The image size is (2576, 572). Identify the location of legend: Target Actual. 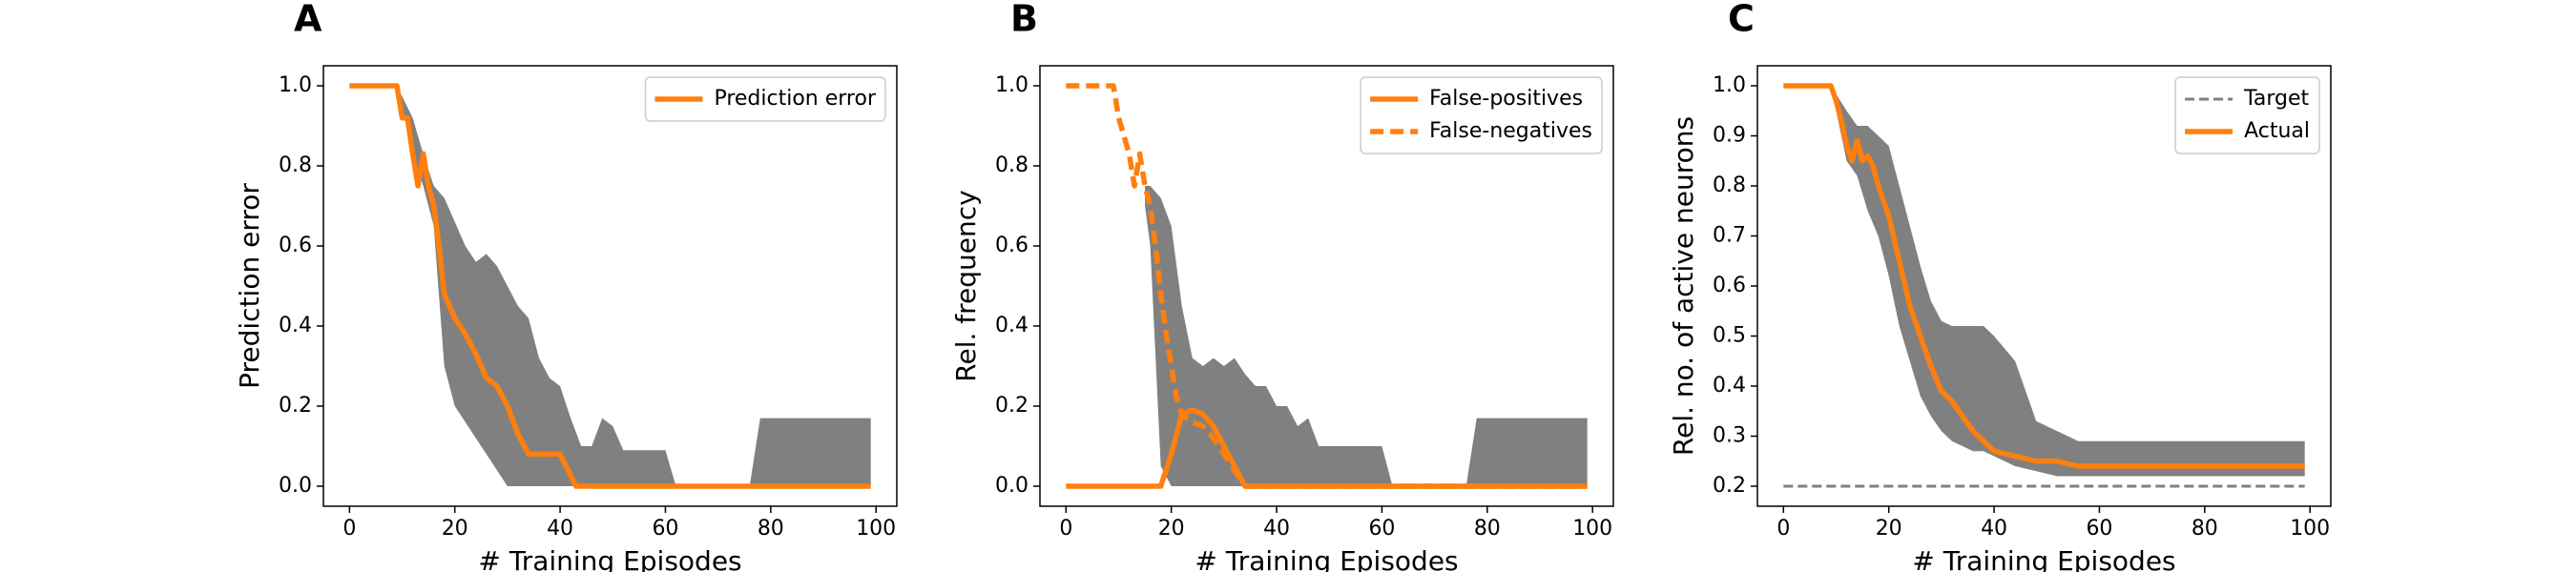
(2247, 115).